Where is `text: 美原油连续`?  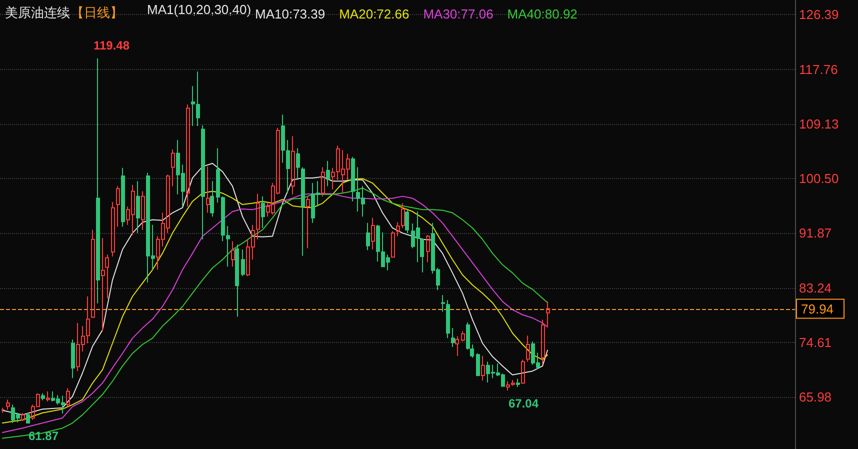 text: 美原油连续 is located at coordinates (37, 13).